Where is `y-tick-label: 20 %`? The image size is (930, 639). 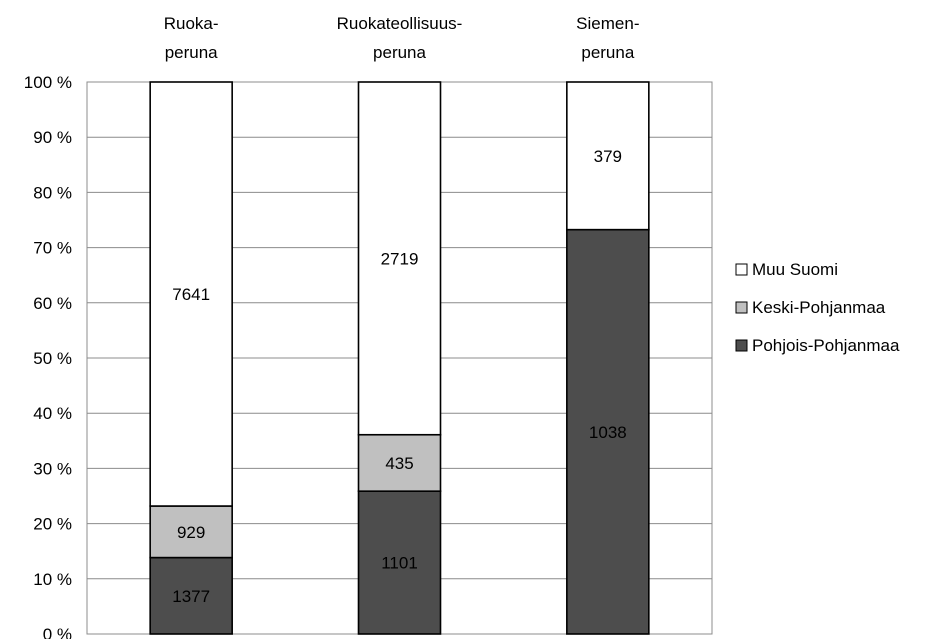 y-tick-label: 20 % is located at coordinates (52, 524).